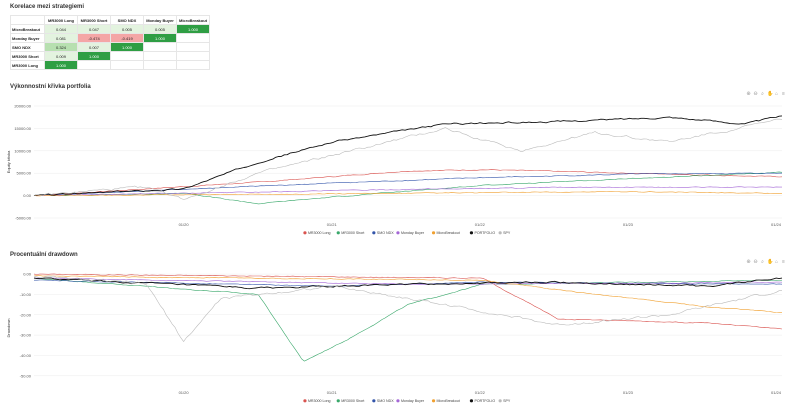 The width and height of the screenshot is (800, 414). I want to click on equity-chart-title: Výkonnostní křivka portfolia, so click(50, 87).